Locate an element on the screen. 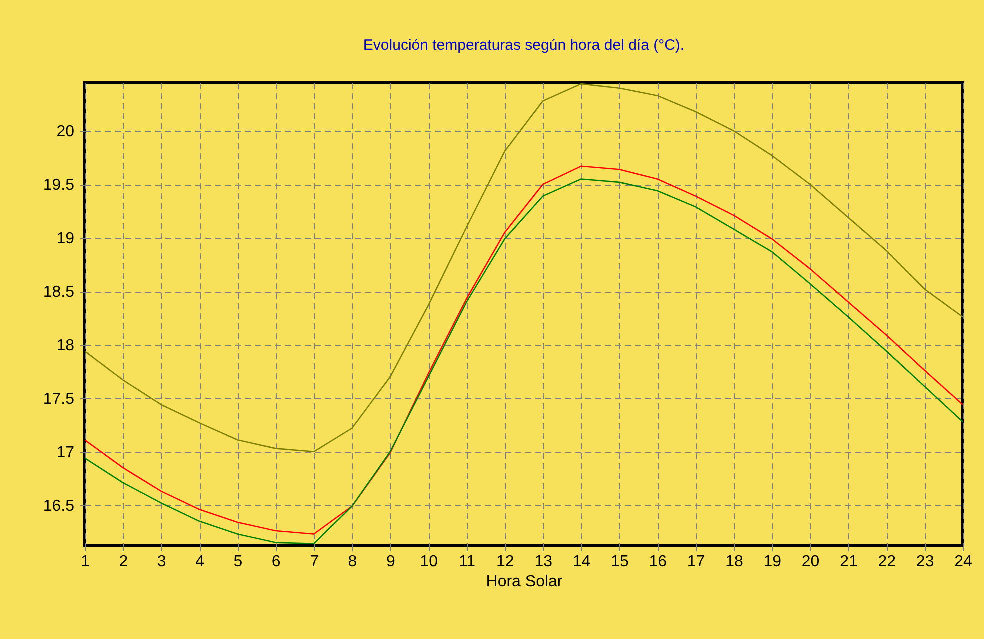  y-tick-label: 19 is located at coordinates (65, 239).